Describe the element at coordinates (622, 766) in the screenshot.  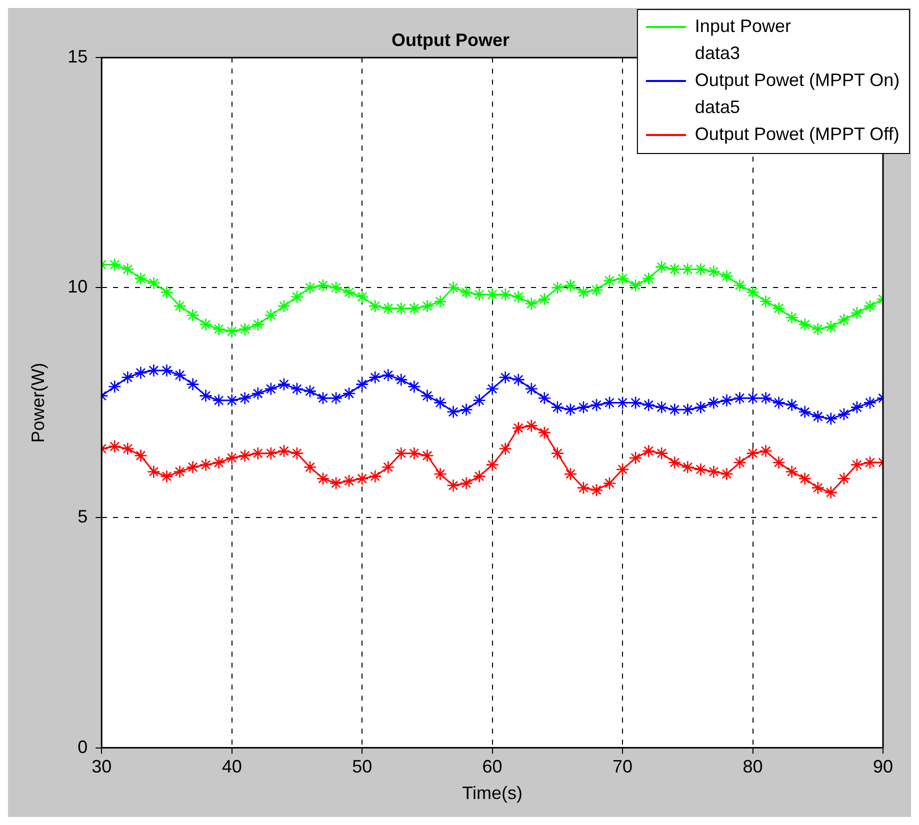
I see `x-tick-label: 70` at that location.